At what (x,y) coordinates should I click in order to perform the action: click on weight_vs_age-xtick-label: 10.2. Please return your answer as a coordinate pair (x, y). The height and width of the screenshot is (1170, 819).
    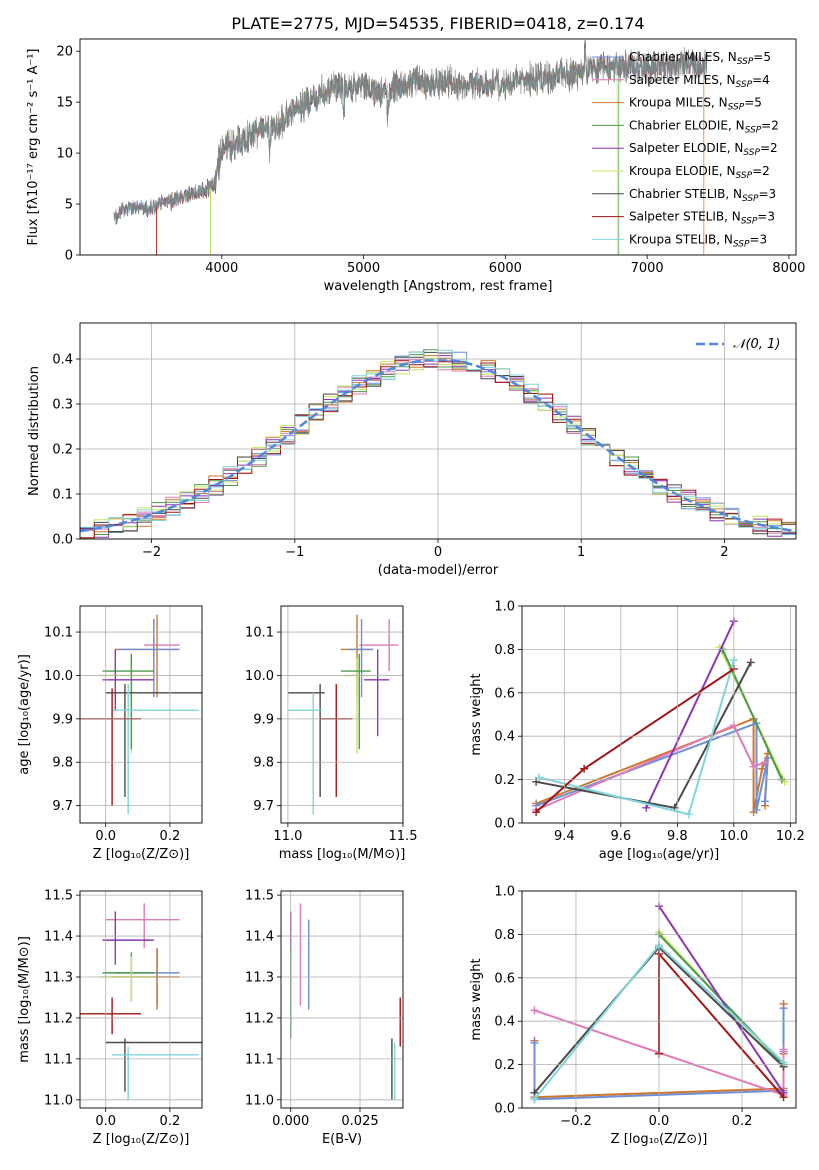
    Looking at the image, I should click on (790, 836).